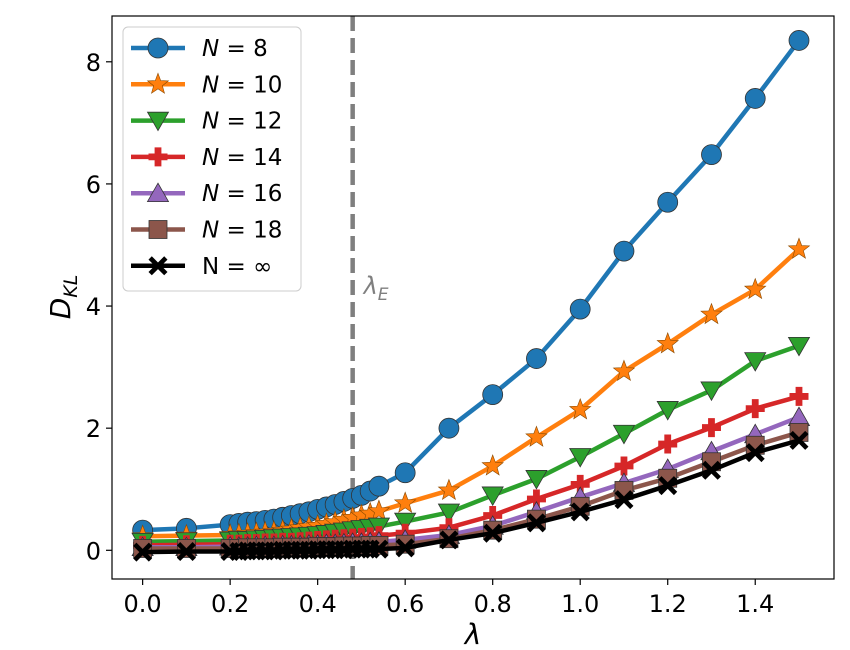 The height and width of the screenshot is (650, 850). Describe the element at coordinates (580, 604) in the screenshot. I see `x-tick-label: 1.0` at that location.